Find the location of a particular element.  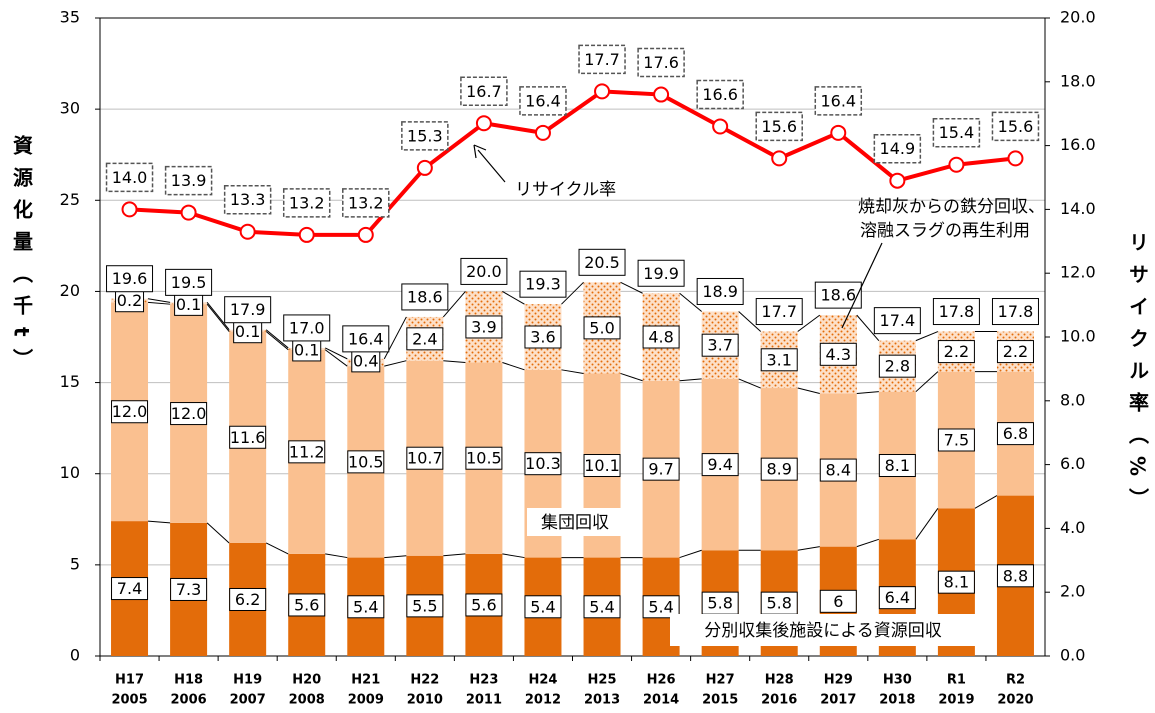

value-label: 16.6 is located at coordinates (720, 94).